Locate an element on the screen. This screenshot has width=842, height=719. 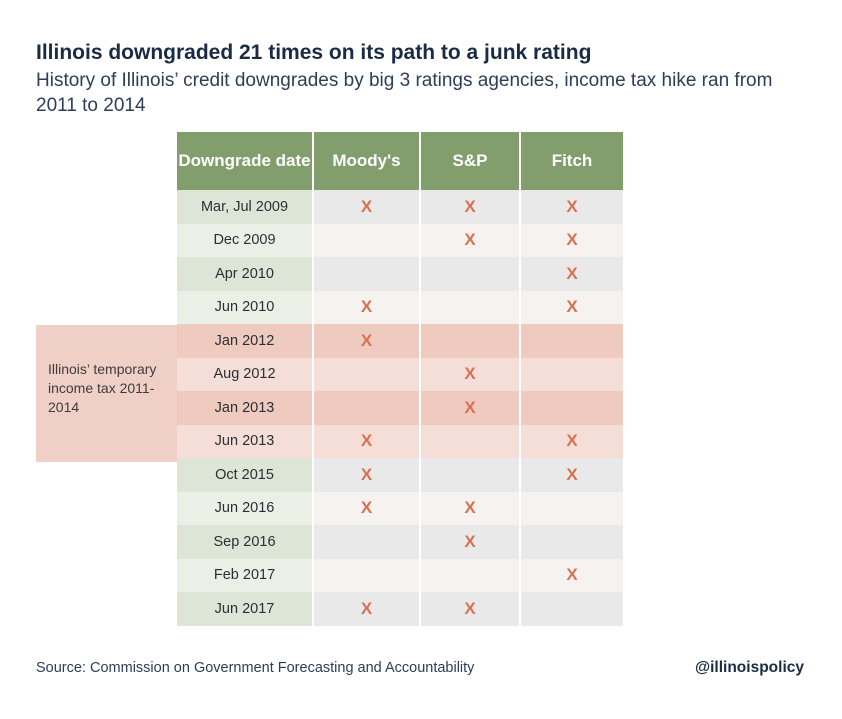
downgrade-date-cell: Jun 2016 is located at coordinates (245, 508).